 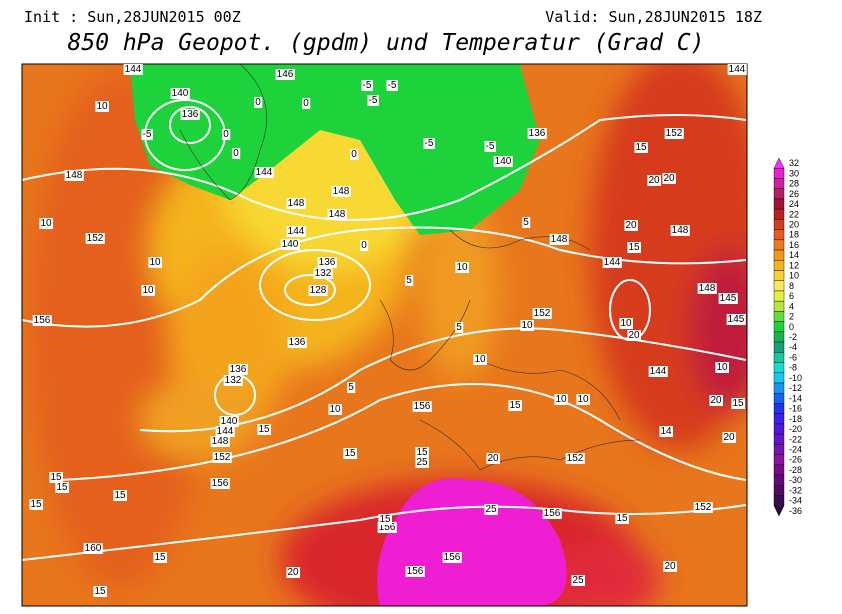 I want to click on legend-label: -4, so click(x=793, y=347).